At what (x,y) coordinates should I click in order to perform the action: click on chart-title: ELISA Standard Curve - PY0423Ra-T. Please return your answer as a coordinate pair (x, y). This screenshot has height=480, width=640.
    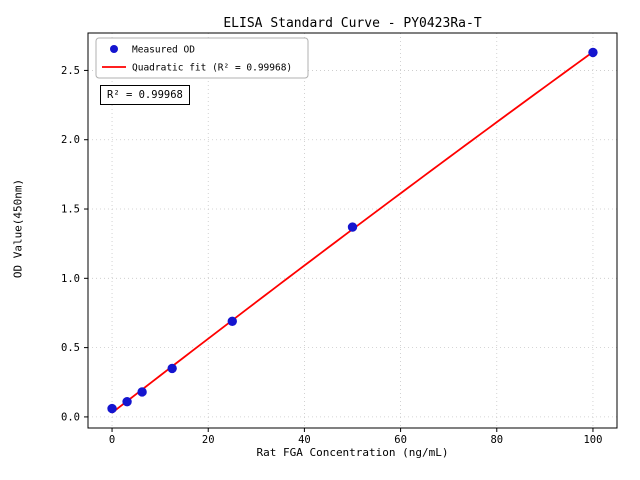
    Looking at the image, I should click on (352, 23).